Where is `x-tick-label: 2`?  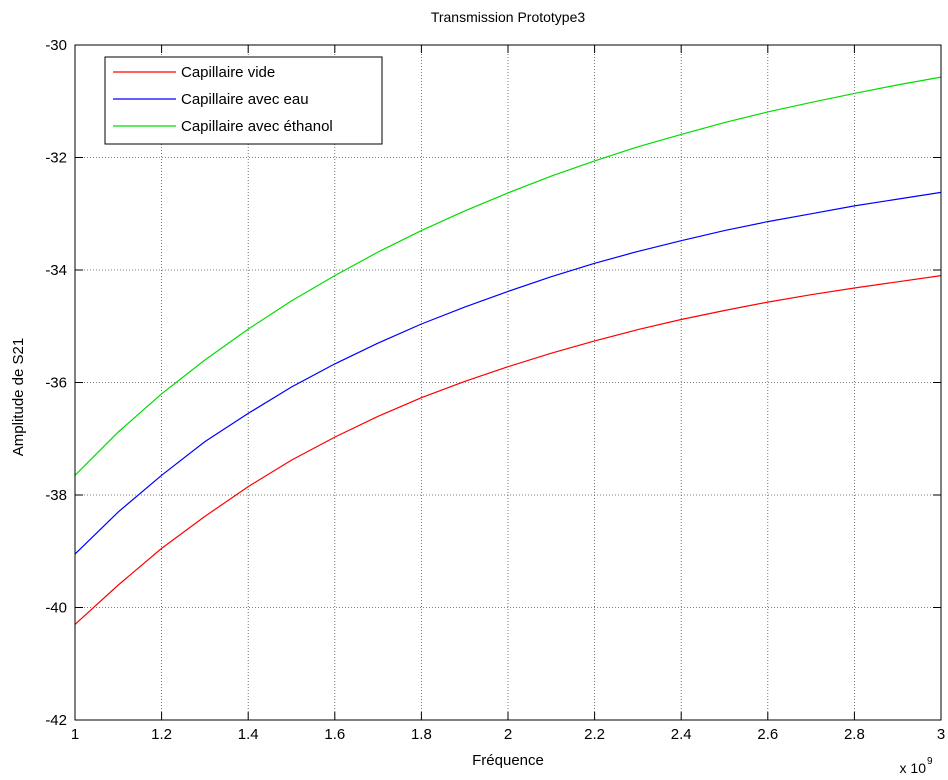 x-tick-label: 2 is located at coordinates (508, 734).